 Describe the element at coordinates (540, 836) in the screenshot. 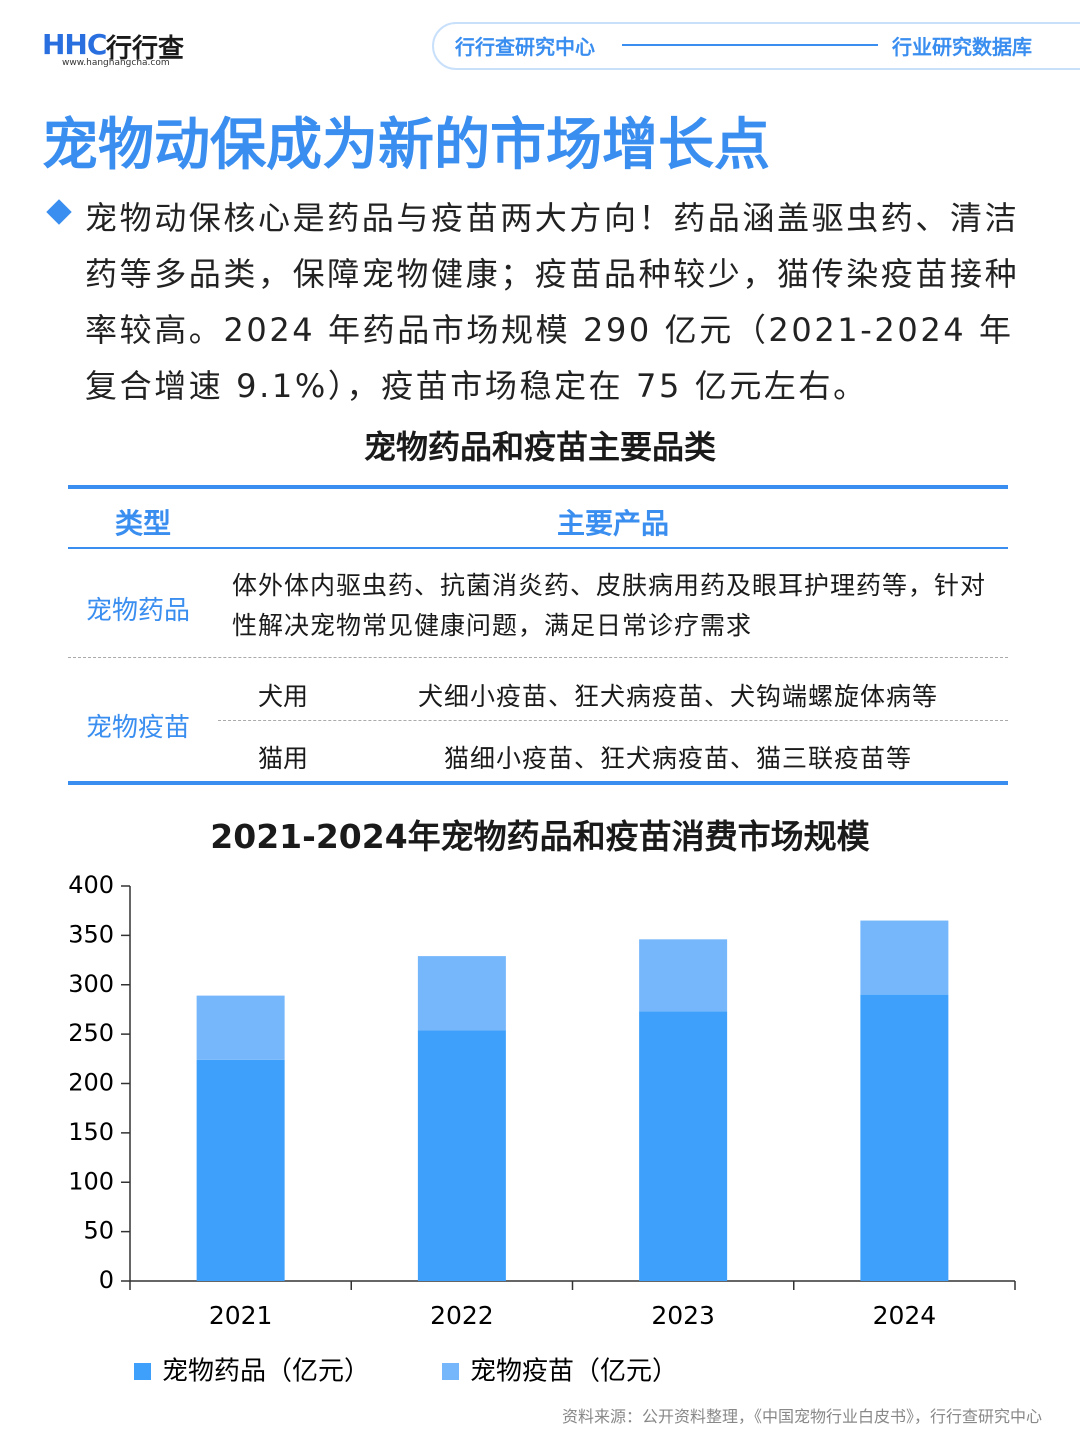

I see `chart-title: 2021-2024年宠物药品和疫苗消费市场规模` at that location.